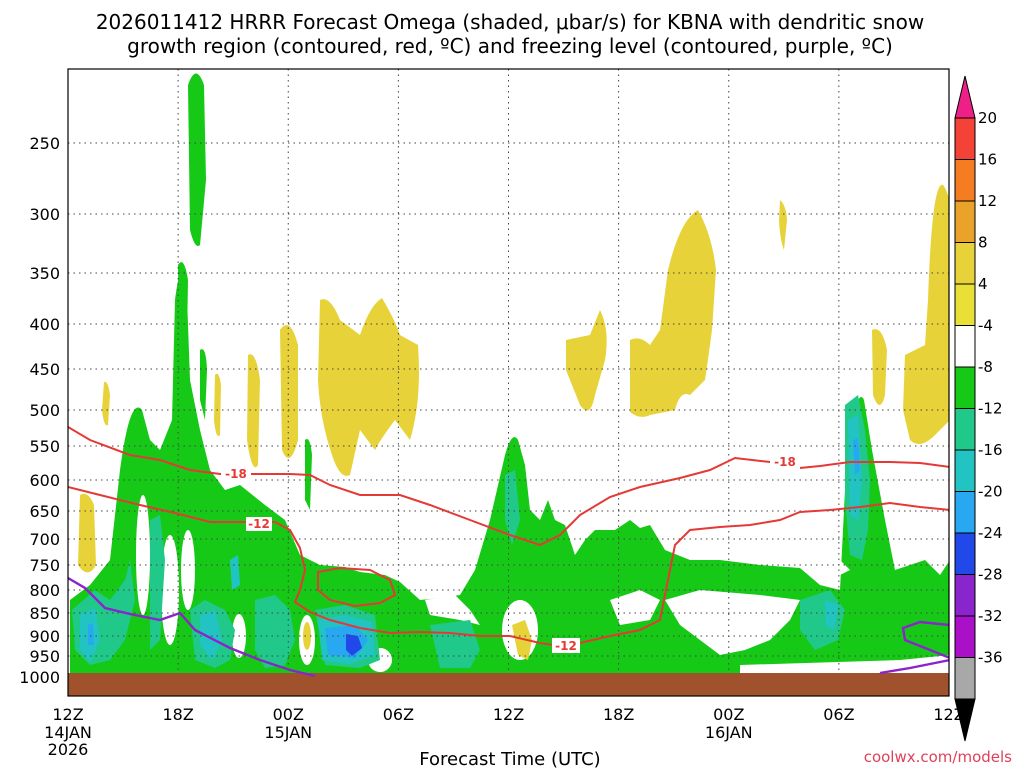 The width and height of the screenshot is (1024, 768). I want to click on omega-positive-lowlevel, so click(417, 640).